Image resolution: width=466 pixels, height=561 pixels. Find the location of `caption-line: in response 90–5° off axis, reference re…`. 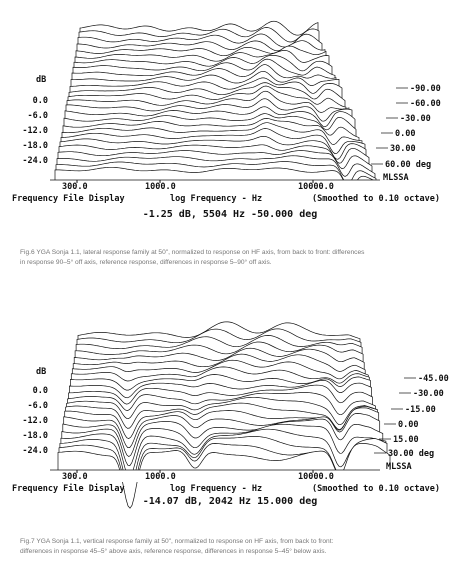

caption-line: in response 90–5° off axis, reference re… is located at coordinates (146, 262).